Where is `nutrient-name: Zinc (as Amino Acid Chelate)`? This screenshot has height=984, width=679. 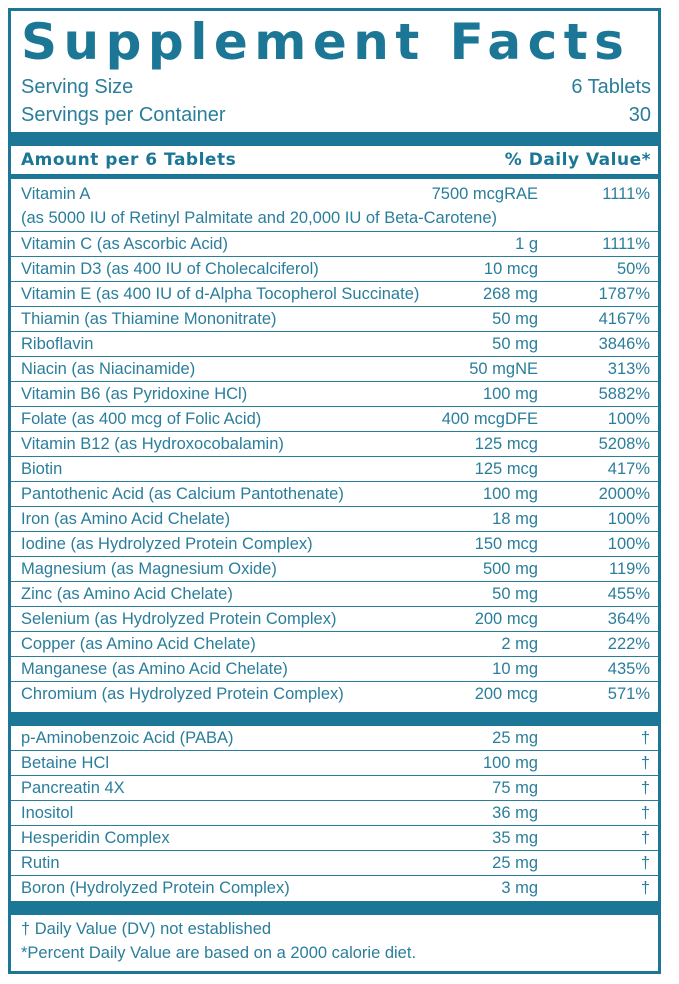
nutrient-name: Zinc (as Amino Acid Chelate) is located at coordinates (127, 594).